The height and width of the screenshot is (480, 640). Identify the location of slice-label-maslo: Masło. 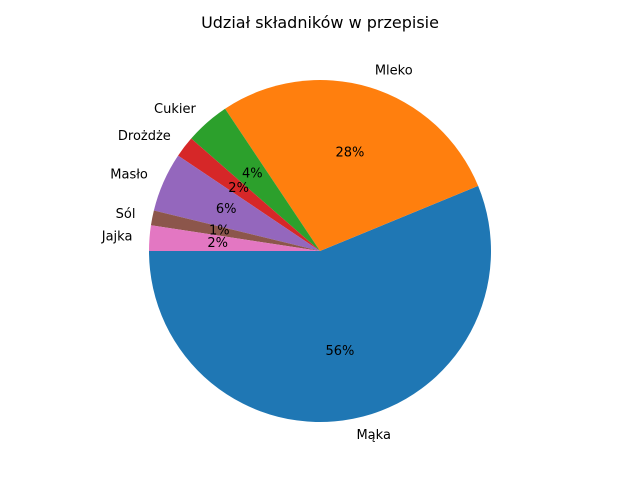
(129, 175).